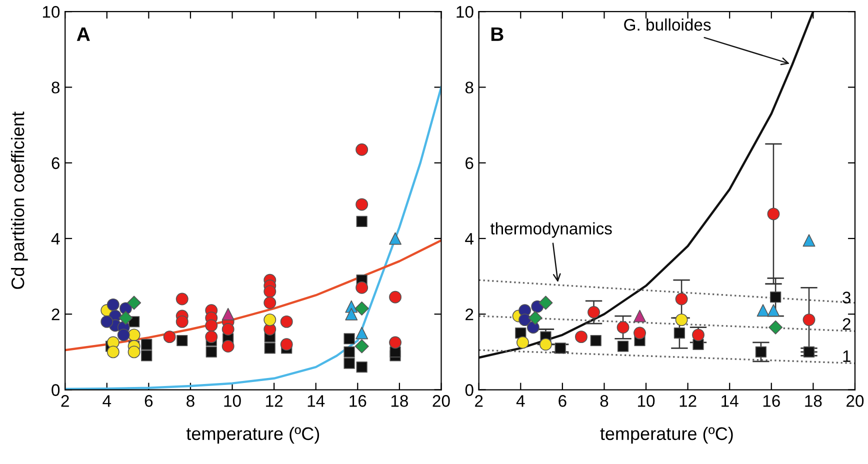 Image resolution: width=868 pixels, height=464 pixels. I want to click on y-tick-label: 0, so click(56, 390).